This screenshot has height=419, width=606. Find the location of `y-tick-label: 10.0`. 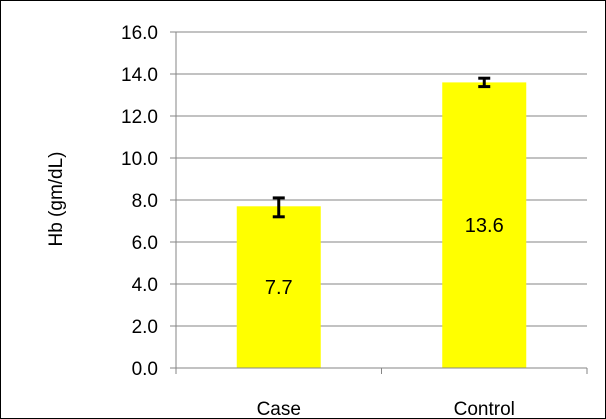

y-tick-label: 10.0 is located at coordinates (139, 159).